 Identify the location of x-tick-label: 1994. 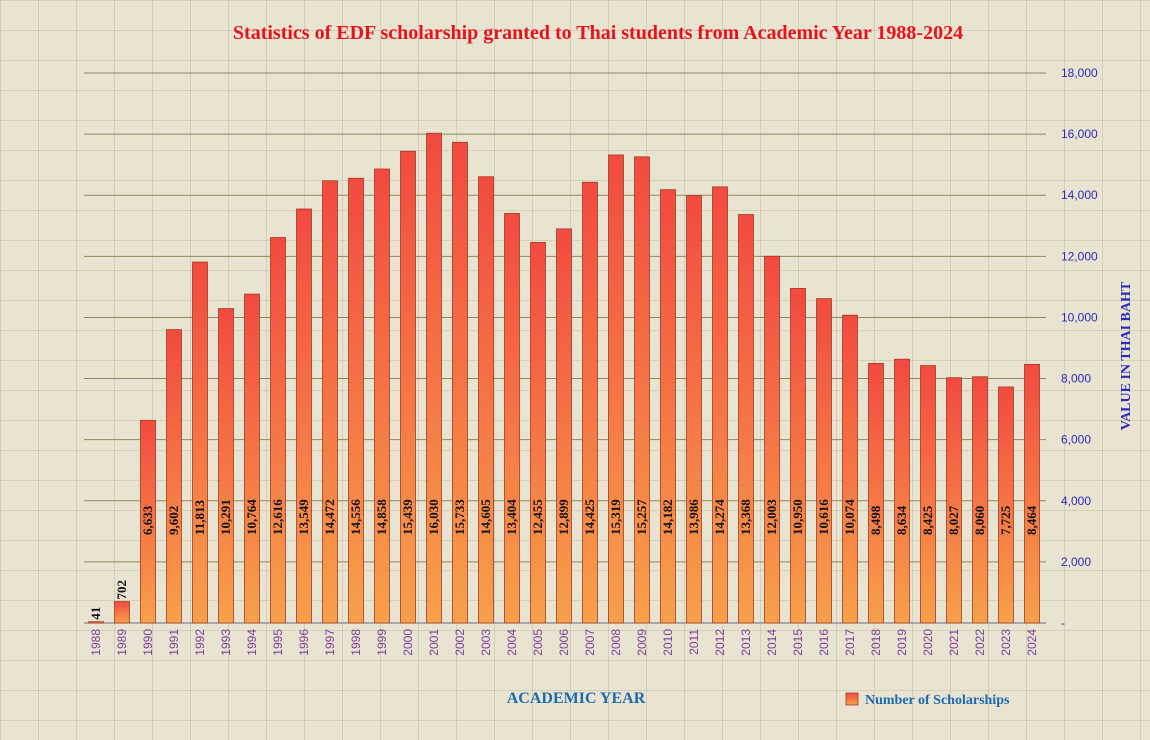
(252, 642).